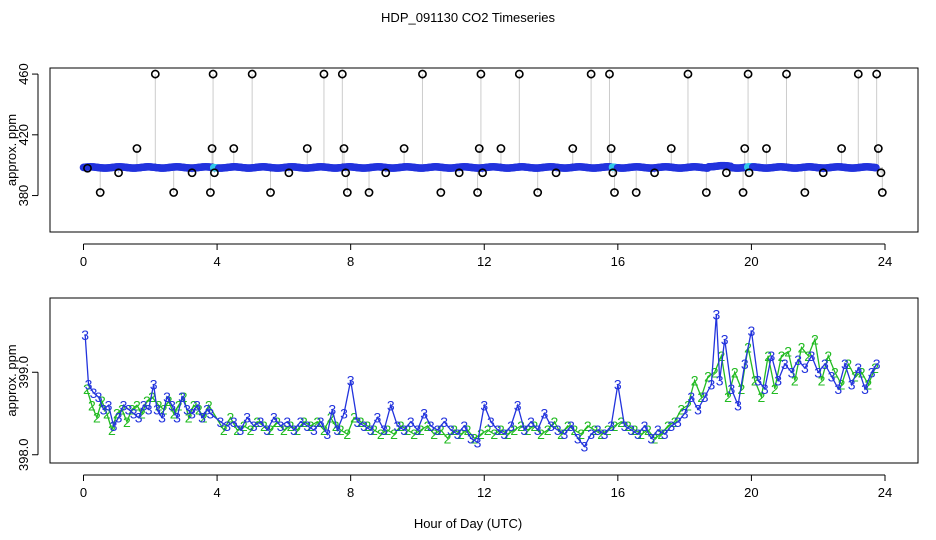 This screenshot has width=936, height=540. I want to click on x-tick-label: 8, so click(350, 492).